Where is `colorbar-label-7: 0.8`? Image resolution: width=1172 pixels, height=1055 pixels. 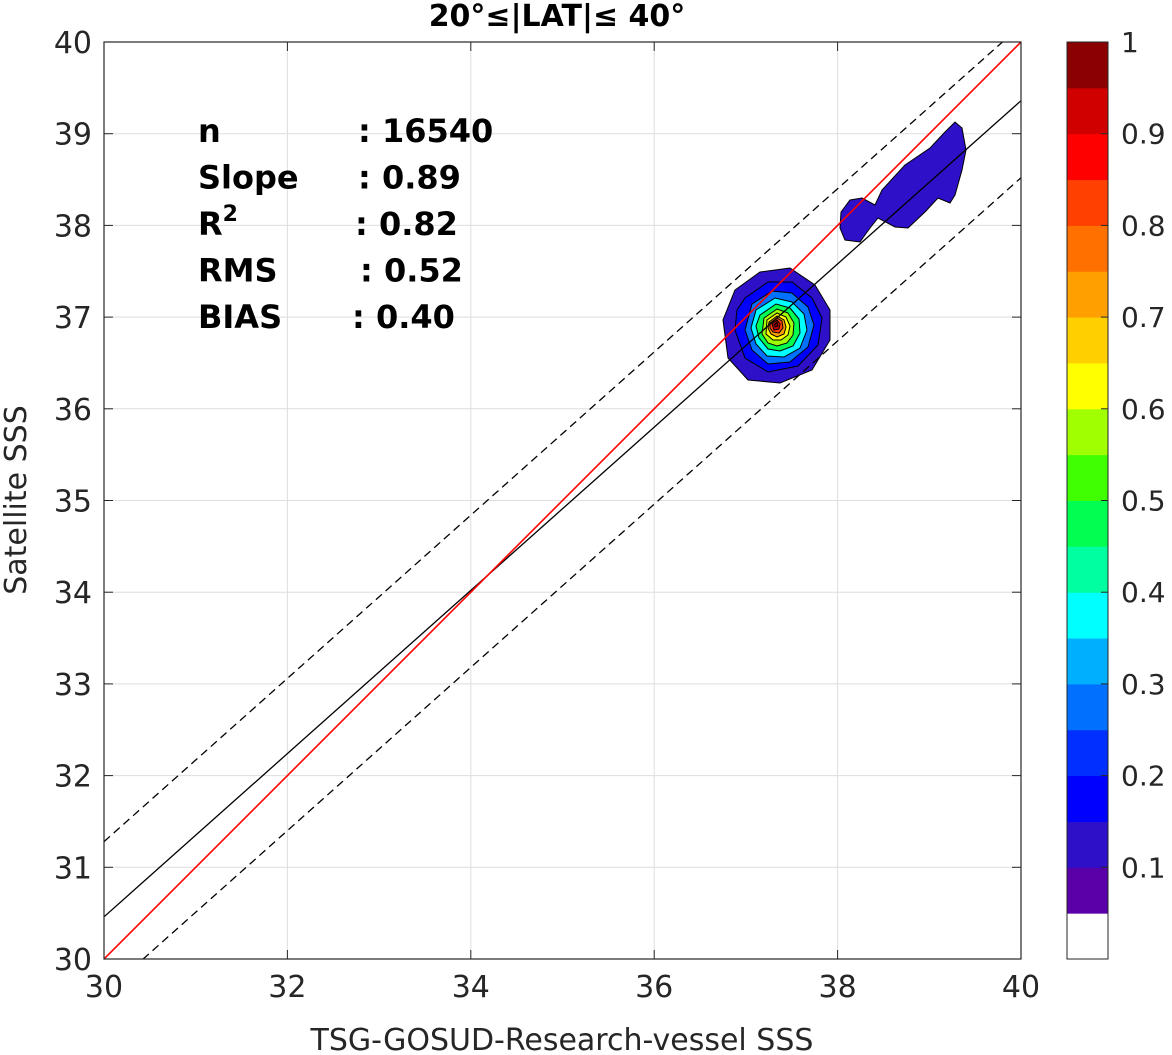 colorbar-label-7: 0.8 is located at coordinates (1143, 225).